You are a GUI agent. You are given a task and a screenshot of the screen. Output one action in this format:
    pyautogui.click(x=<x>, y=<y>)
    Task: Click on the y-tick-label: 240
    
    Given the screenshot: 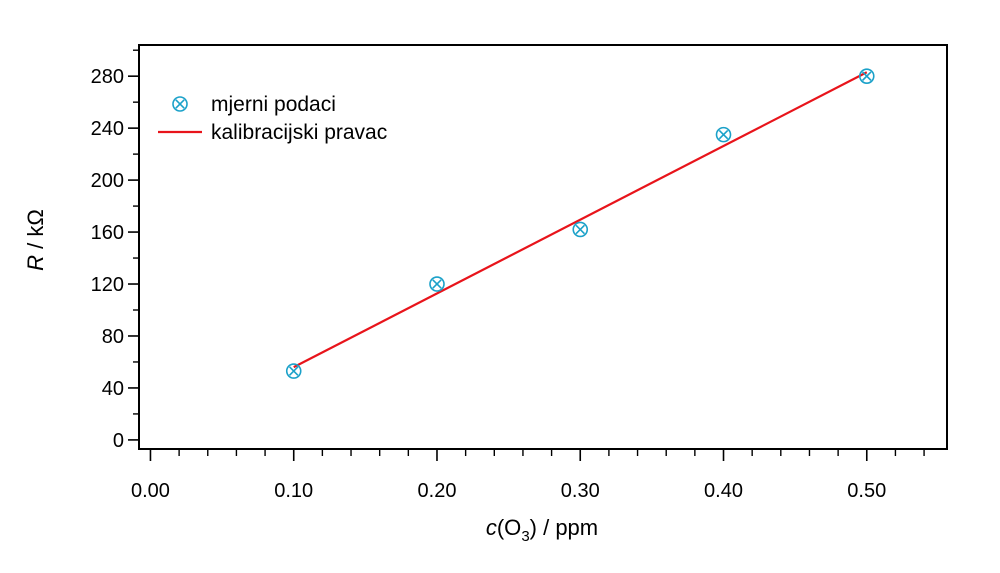 What is the action you would take?
    pyautogui.click(x=107, y=129)
    